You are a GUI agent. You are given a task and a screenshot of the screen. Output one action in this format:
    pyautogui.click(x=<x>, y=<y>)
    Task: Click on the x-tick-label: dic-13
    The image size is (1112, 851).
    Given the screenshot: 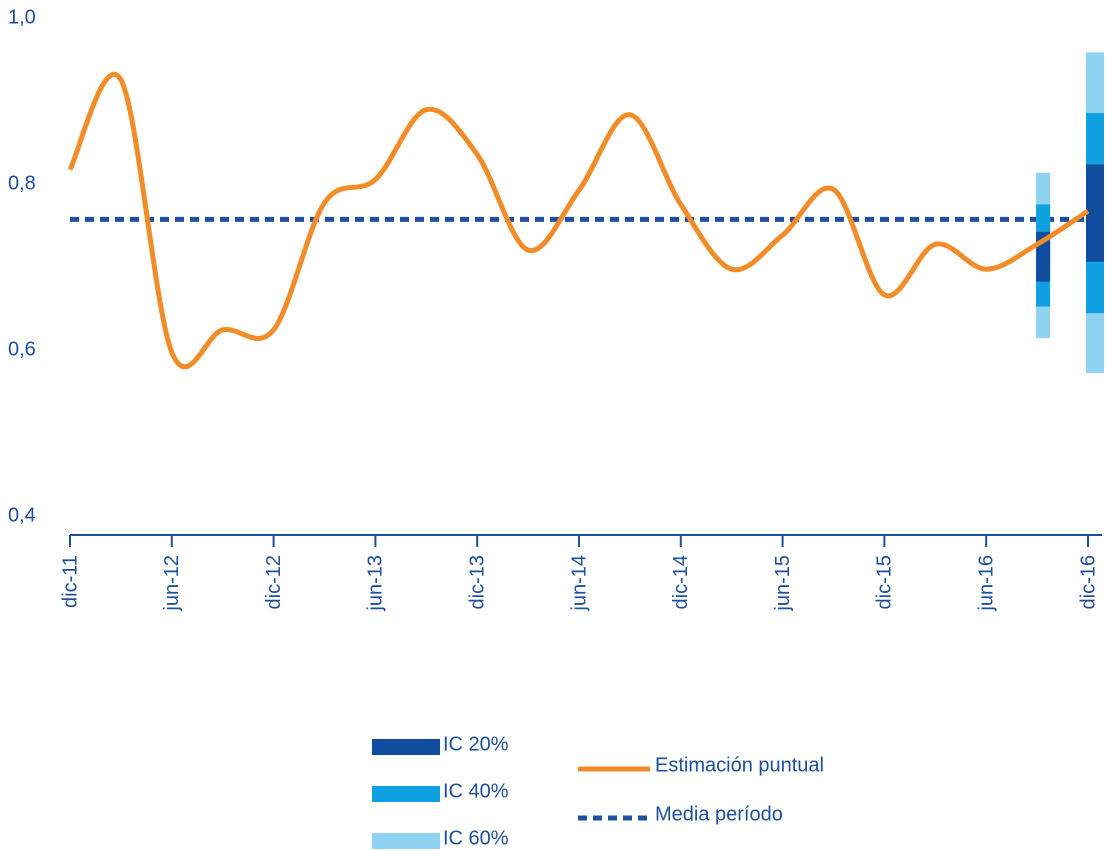 What is the action you would take?
    pyautogui.click(x=477, y=582)
    